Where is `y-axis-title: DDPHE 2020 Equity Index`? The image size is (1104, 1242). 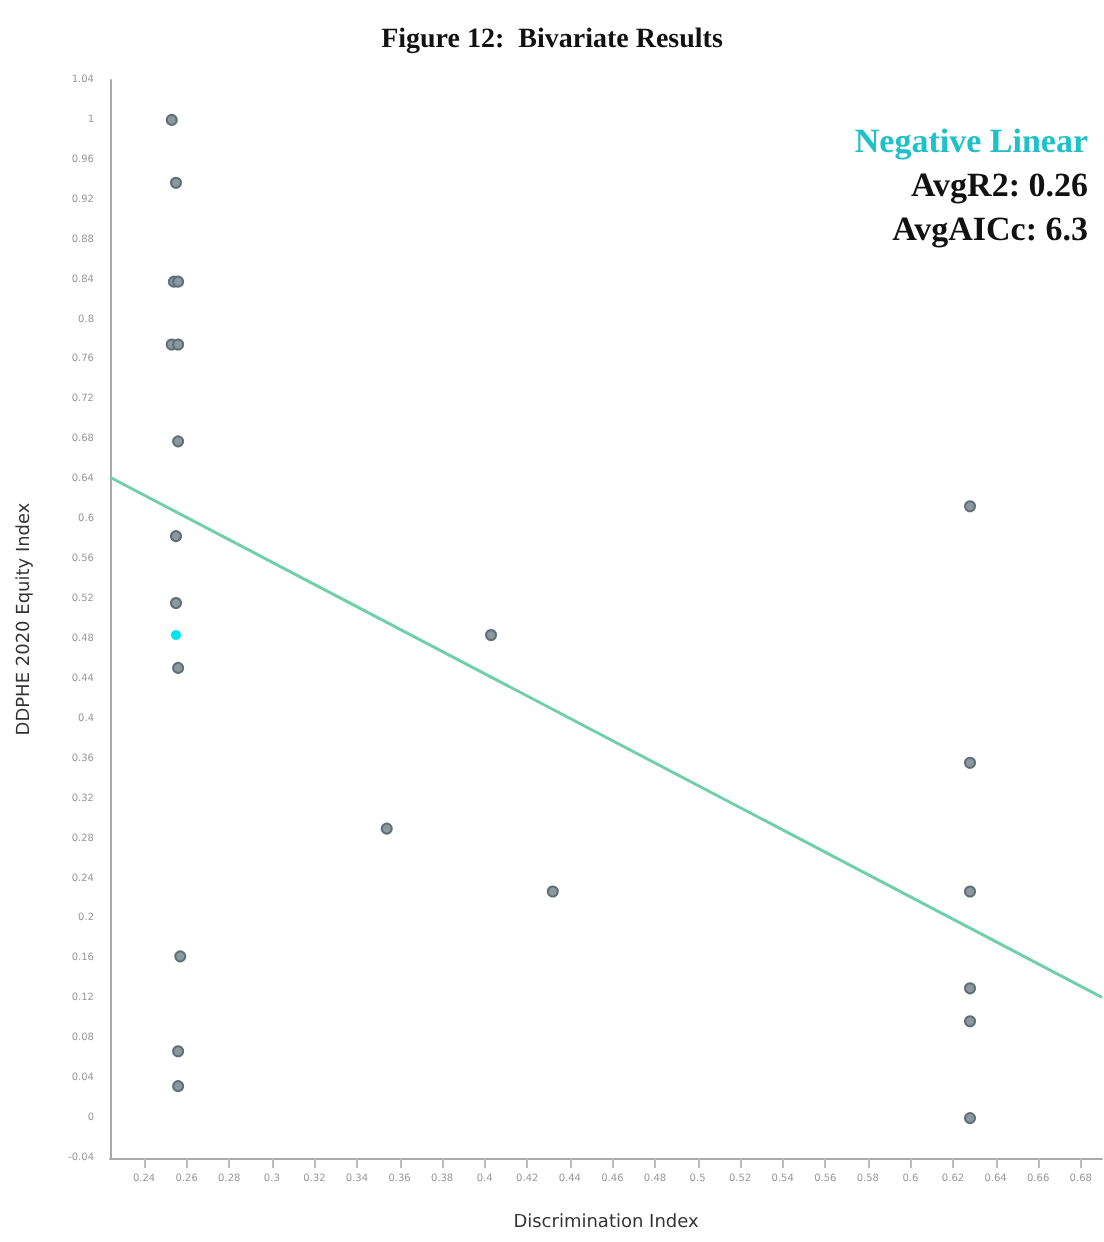 y-axis-title: DDPHE 2020 Equity Index is located at coordinates (25, 618).